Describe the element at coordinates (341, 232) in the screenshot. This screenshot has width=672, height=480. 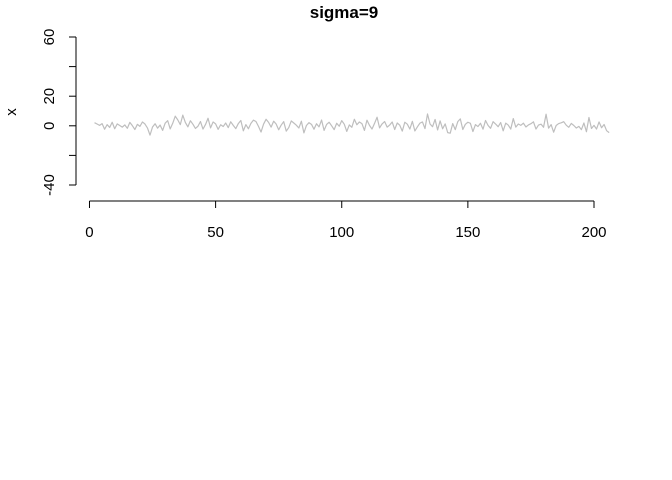
I see `x-tick-label: 100` at that location.